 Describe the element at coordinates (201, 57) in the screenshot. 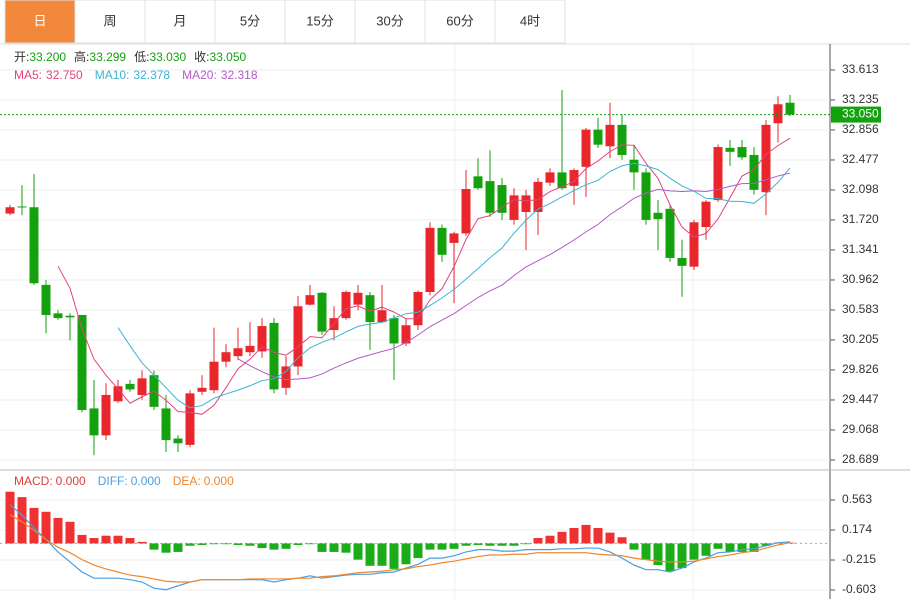

I see `header-label: 收:` at that location.